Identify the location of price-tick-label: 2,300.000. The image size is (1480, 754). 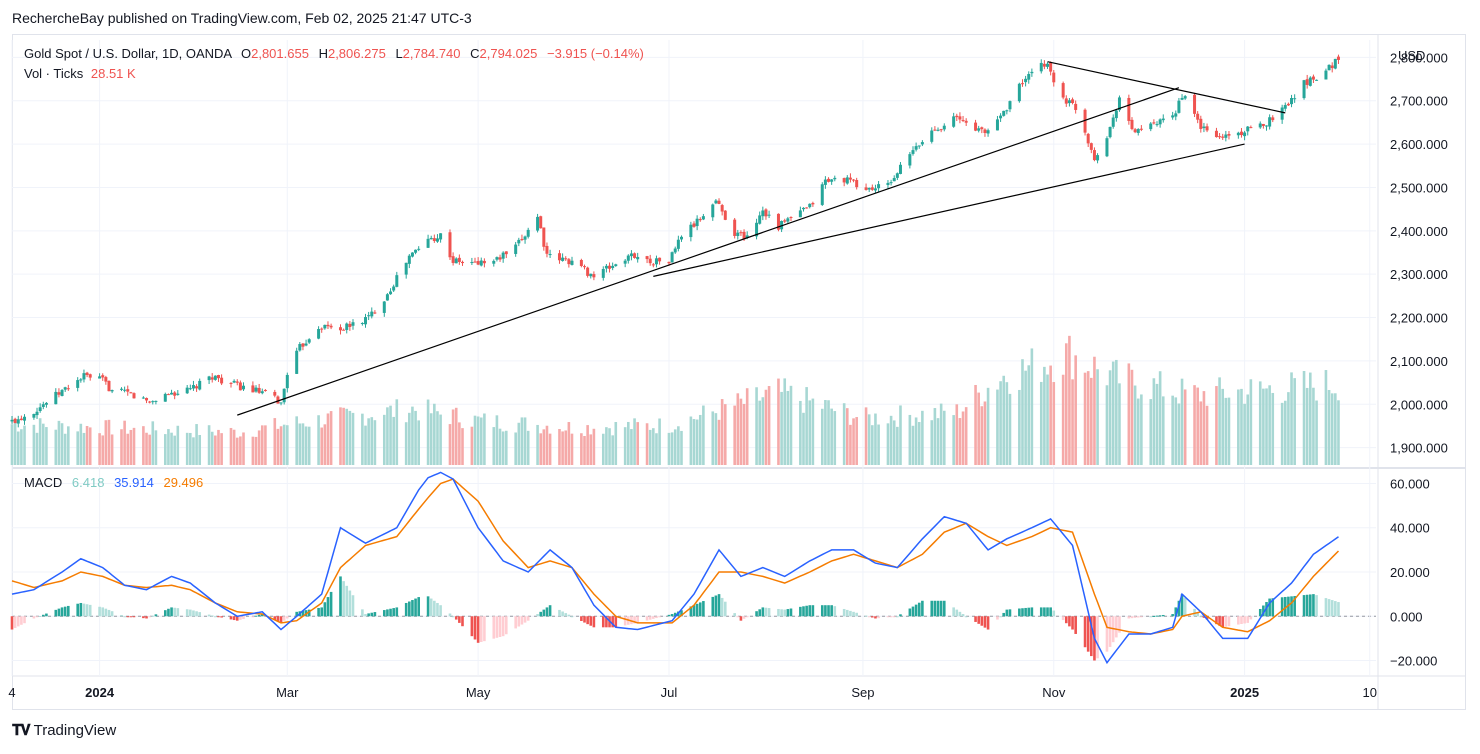
(1419, 274).